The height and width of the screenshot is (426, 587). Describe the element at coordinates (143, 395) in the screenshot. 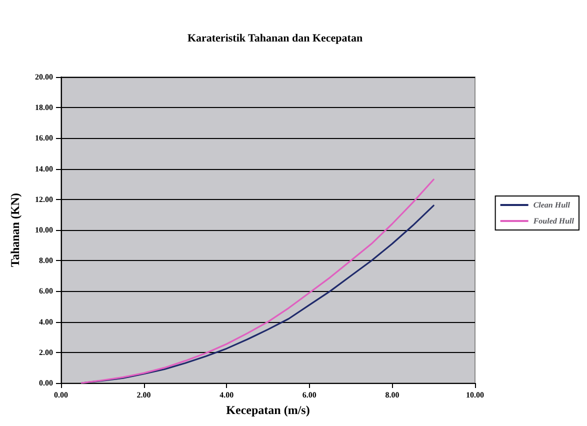

I see `x-tick-label: 2.00` at that location.